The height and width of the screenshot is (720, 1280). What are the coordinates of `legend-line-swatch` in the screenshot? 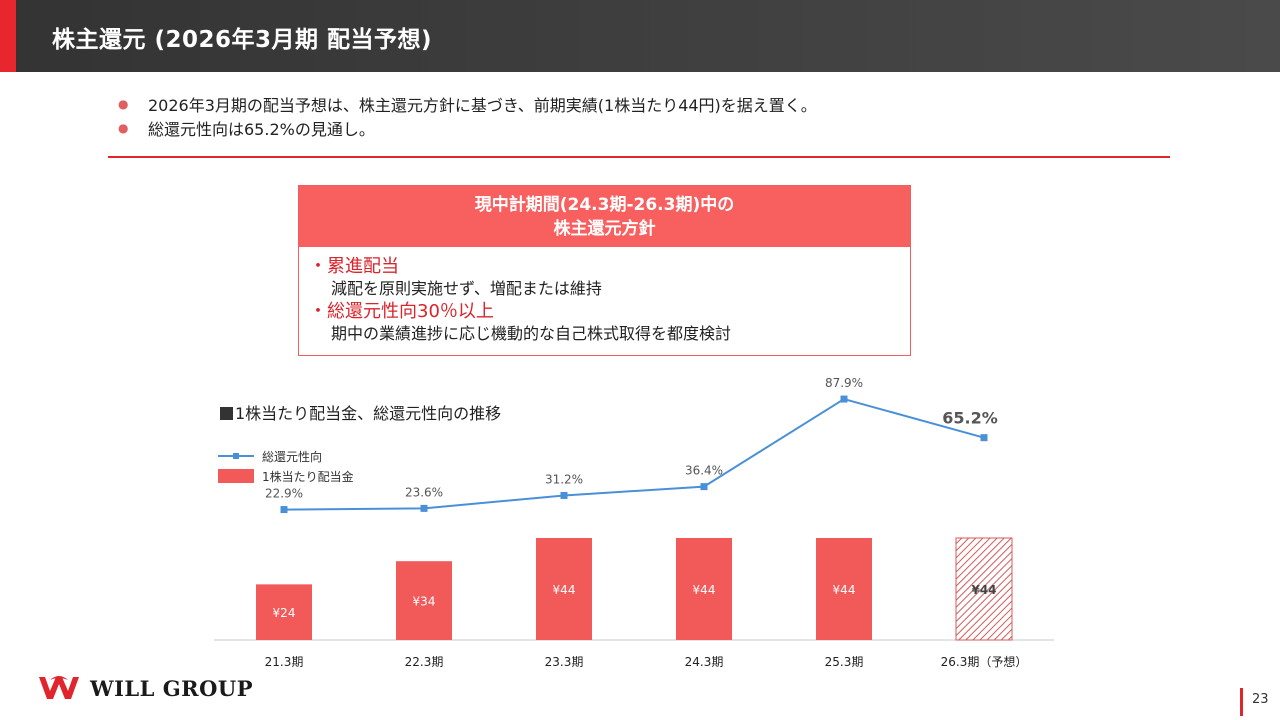 It's located at (236, 456).